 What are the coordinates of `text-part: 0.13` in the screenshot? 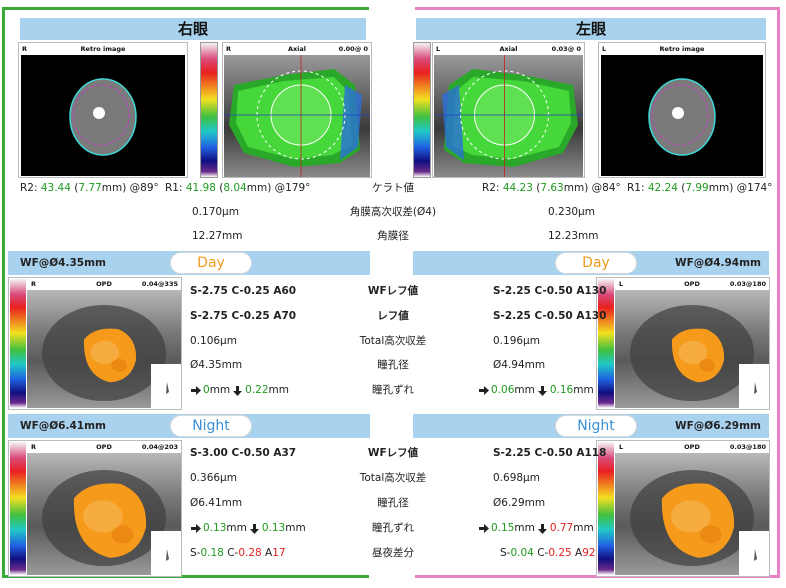 It's located at (273, 528).